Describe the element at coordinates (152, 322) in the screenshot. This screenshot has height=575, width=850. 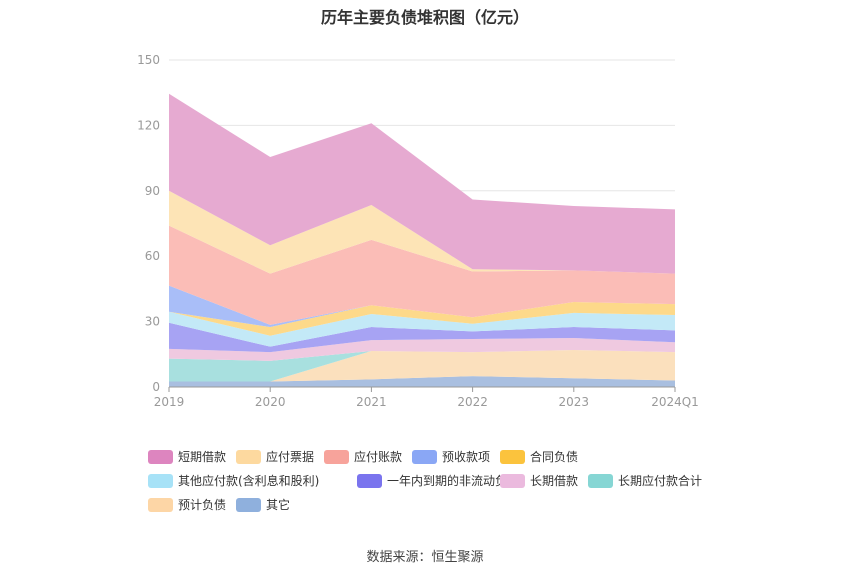
I see `y-tick-label: 30` at that location.